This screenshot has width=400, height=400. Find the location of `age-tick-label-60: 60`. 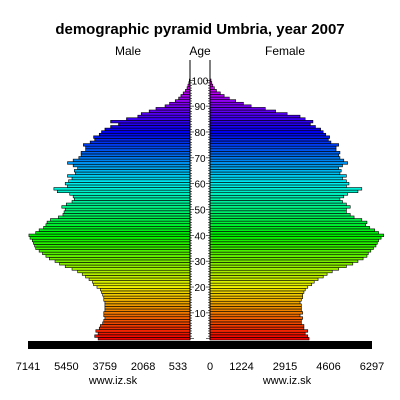

age-tick-label-60: 60 is located at coordinates (200, 185).